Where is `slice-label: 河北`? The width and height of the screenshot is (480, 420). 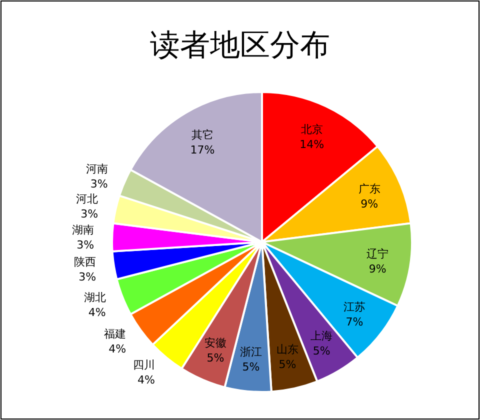
slice-label: 河北 is located at coordinates (87, 199).